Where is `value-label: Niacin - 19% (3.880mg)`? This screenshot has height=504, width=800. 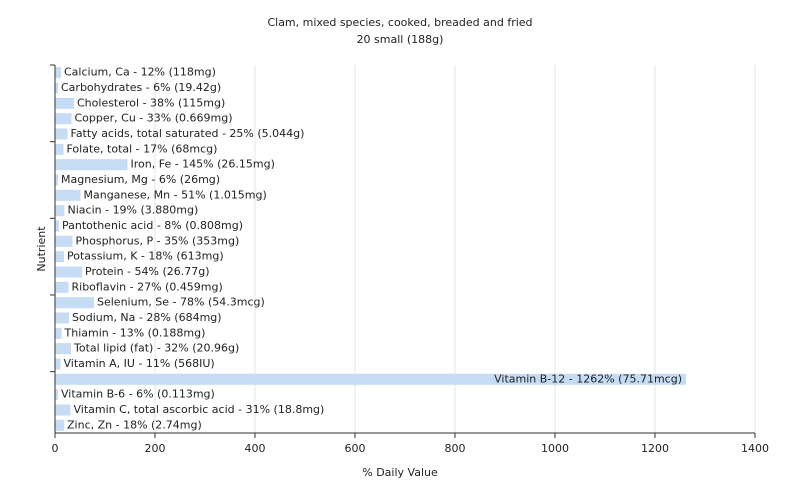 value-label: Niacin - 19% (3.880mg) is located at coordinates (133, 210).